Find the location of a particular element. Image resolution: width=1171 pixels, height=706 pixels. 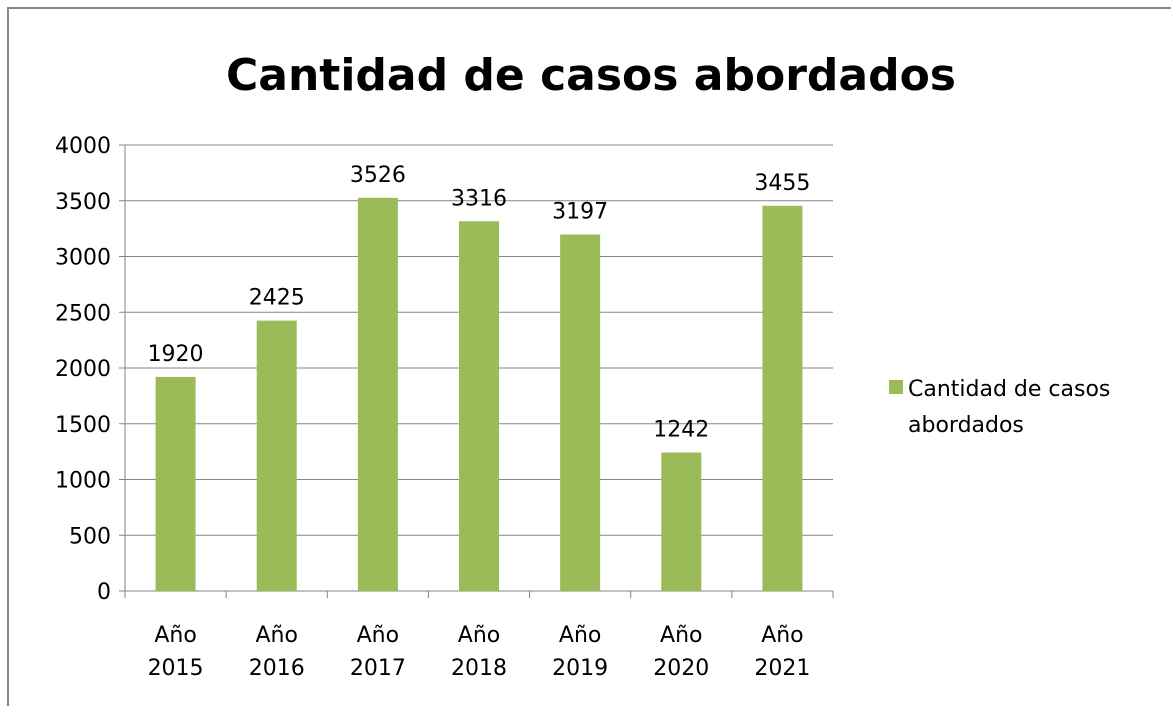

x-tick-label: Año 2020 is located at coordinates (681, 652).